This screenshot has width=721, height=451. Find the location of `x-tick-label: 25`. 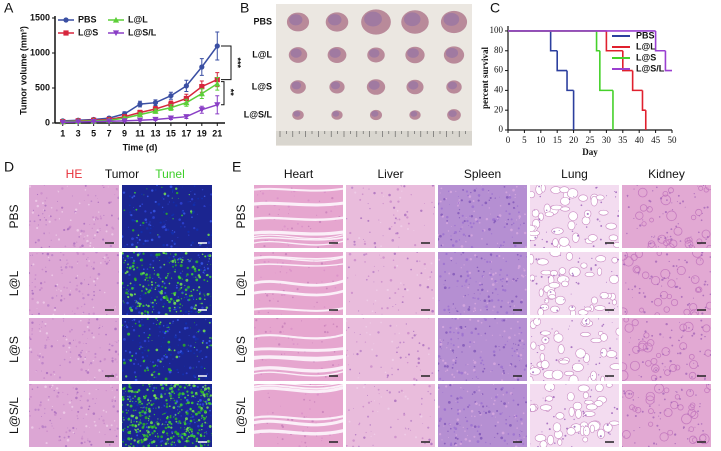

x-tick-label: 25 is located at coordinates (591, 140).